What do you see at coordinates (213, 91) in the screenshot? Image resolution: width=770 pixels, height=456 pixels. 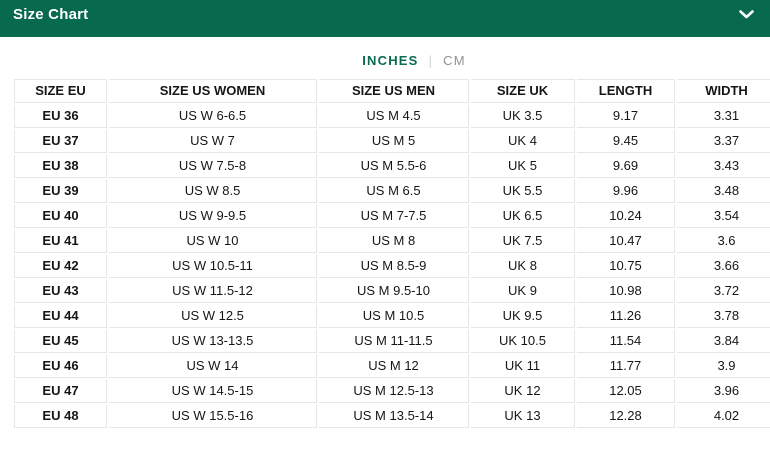 I see `col-header-size-us-women: SIZE US WOMEN` at bounding box center [213, 91].